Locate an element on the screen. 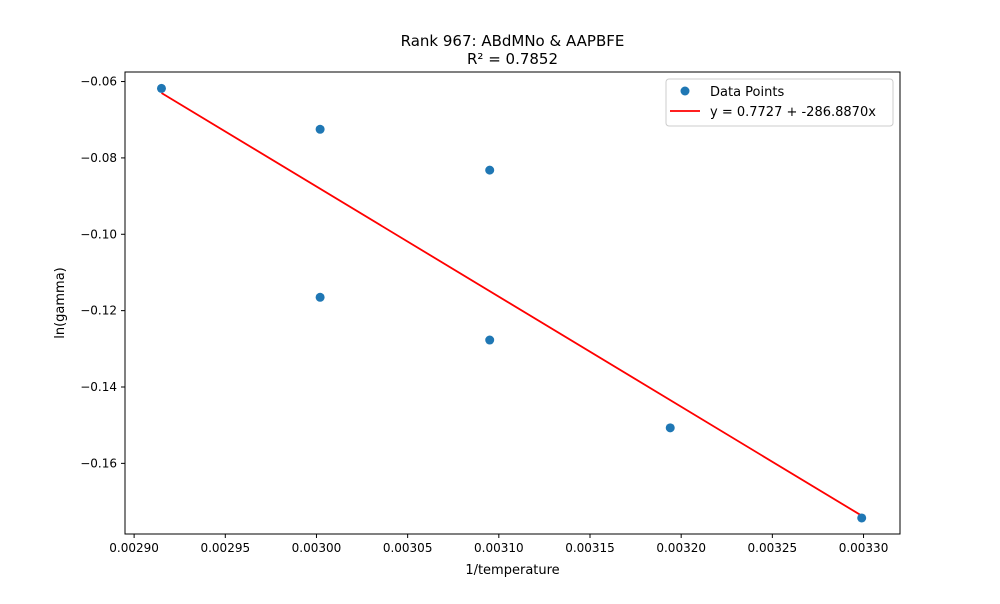 The height and width of the screenshot is (604, 1000). legend-box is located at coordinates (779, 102).